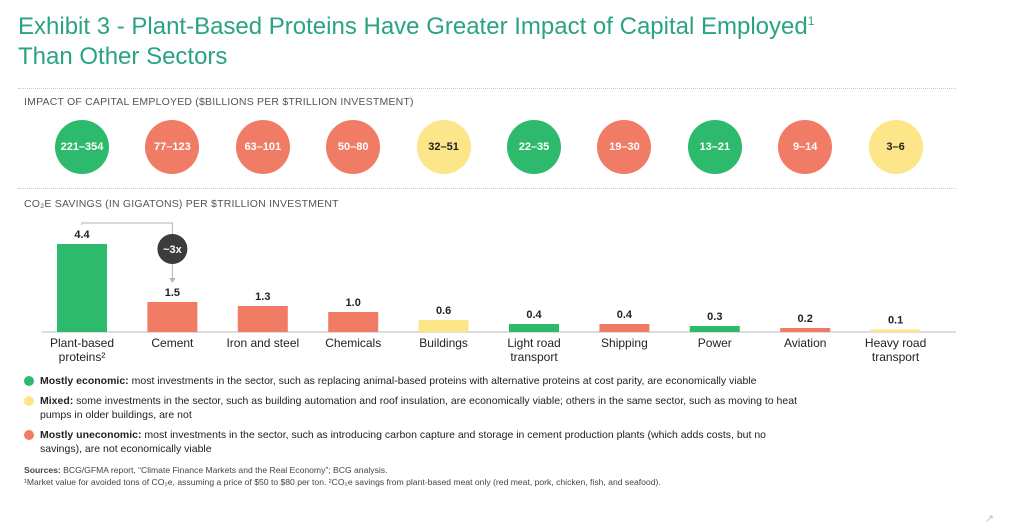  I want to click on capital-bubble: 63–101, so click(262, 147).